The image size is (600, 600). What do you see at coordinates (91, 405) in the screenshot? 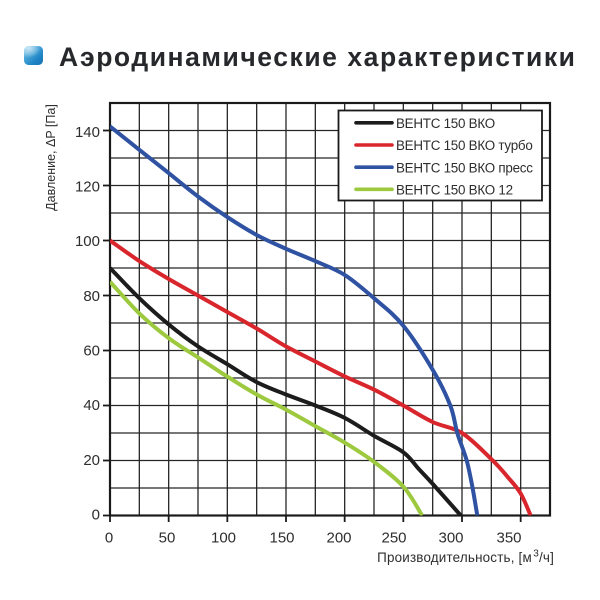
I see `svg-text: 40` at bounding box center [91, 405].